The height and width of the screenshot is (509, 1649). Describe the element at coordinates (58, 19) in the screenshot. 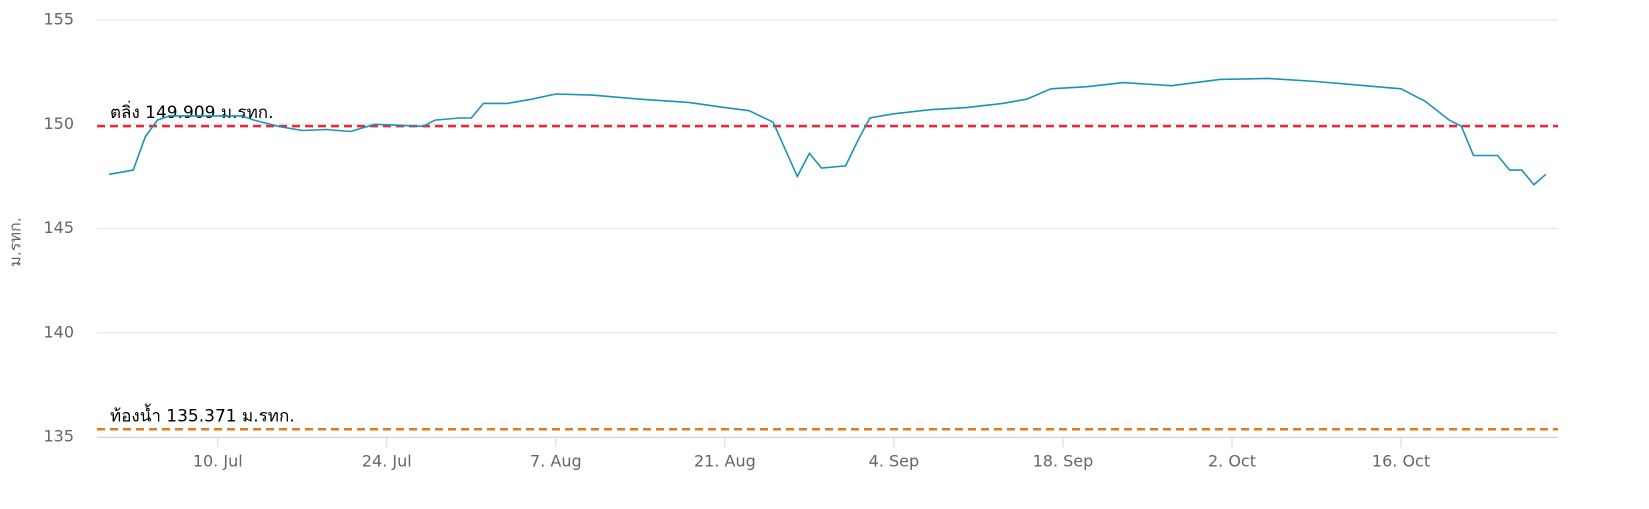

I see `y-tick-label: 155` at that location.